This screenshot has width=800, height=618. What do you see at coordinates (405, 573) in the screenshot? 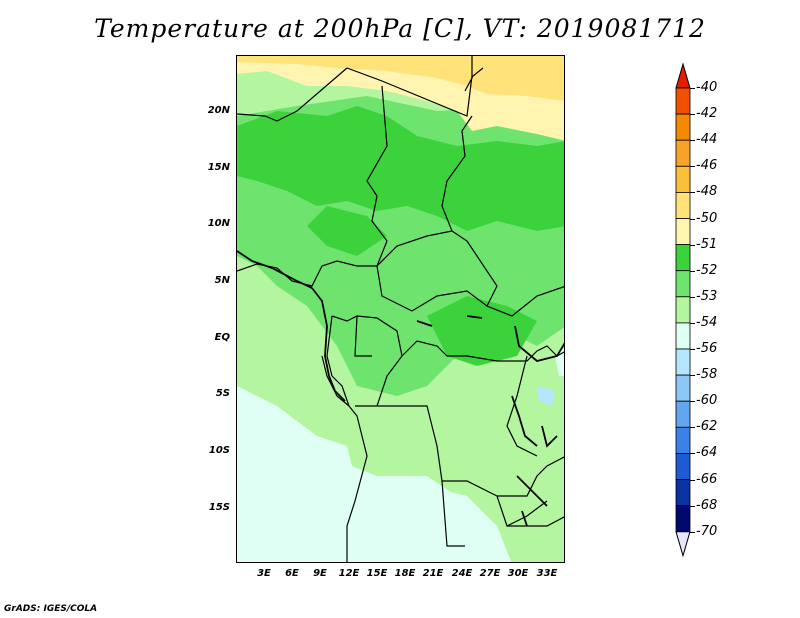
I see `x-tick-label: 18E` at bounding box center [405, 573].